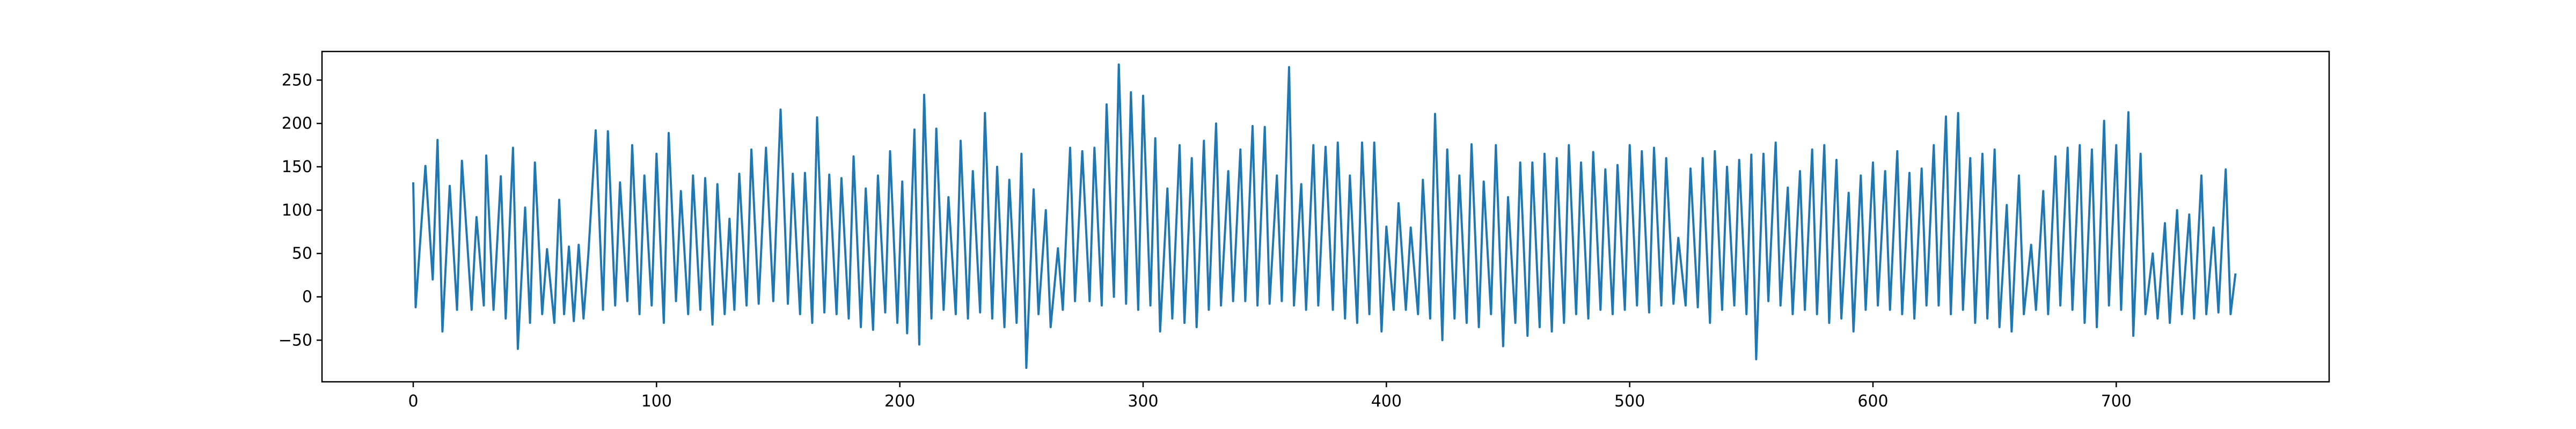 The width and height of the screenshot is (2576, 429). What do you see at coordinates (302, 254) in the screenshot?
I see `y-tick-label: 50` at bounding box center [302, 254].